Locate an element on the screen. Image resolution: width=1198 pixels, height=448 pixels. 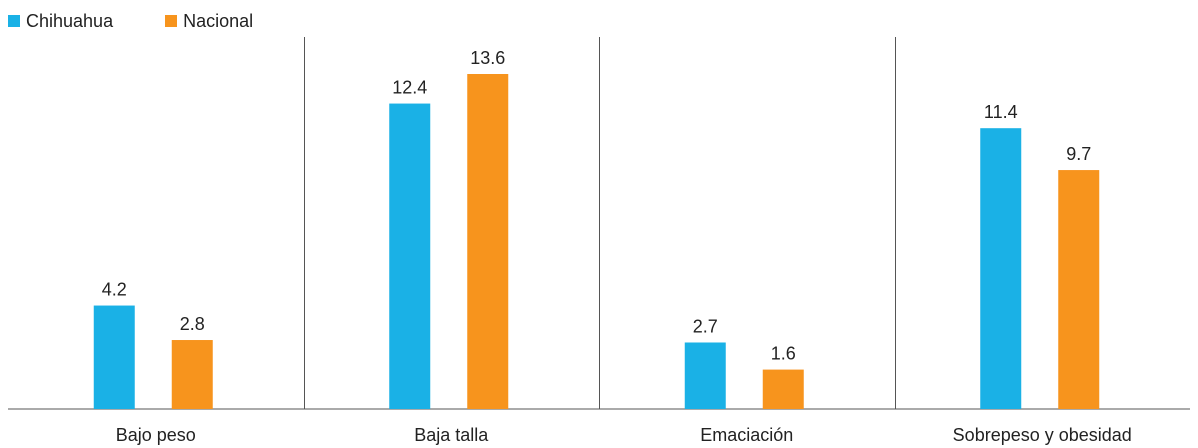
legend-item-chihuahua: Chihuahua is located at coordinates (60, 21).